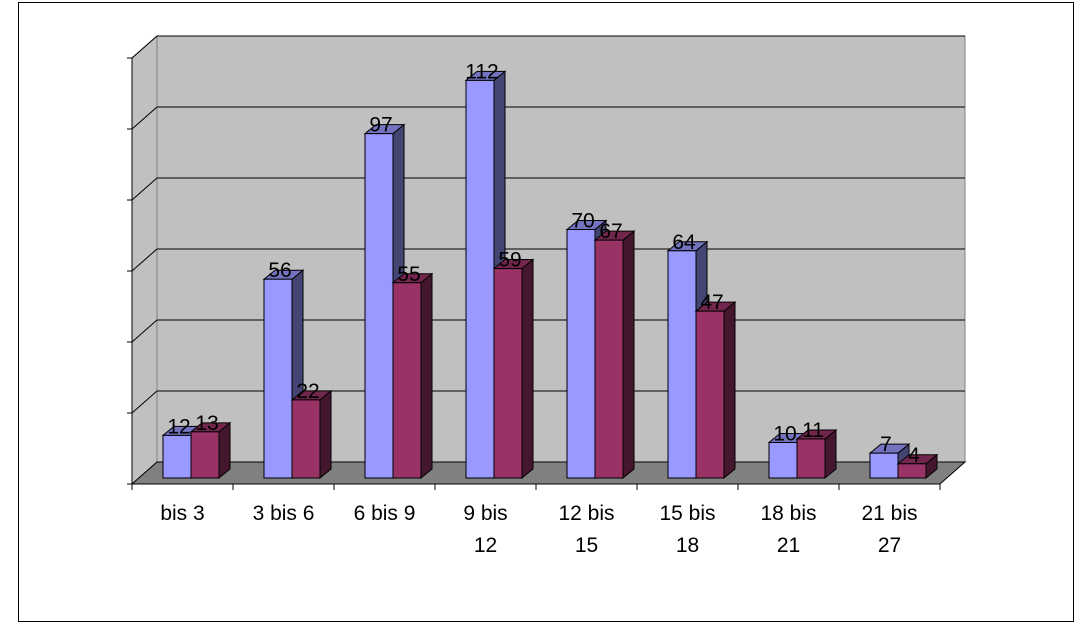  Describe the element at coordinates (385, 513) in the screenshot. I see `x-tick-label: 6 bis 9` at that location.